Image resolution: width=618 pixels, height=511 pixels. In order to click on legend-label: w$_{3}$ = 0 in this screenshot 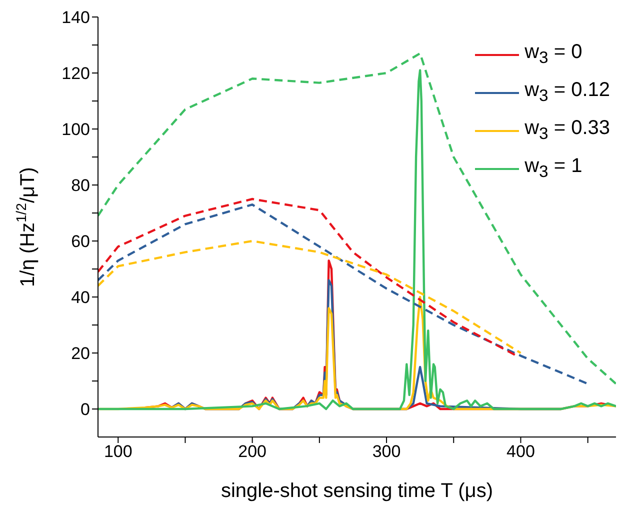, I will do `click(553, 54)`.